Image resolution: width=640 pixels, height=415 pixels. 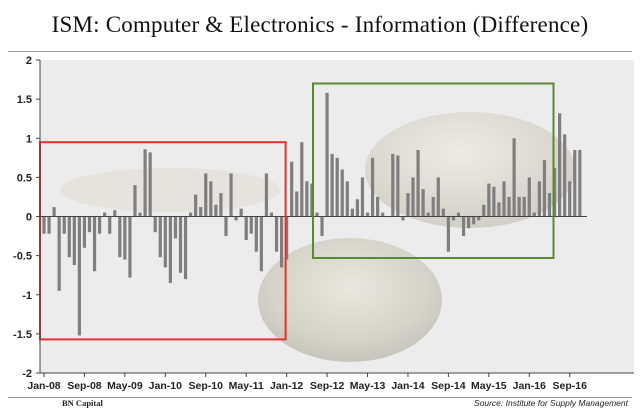 I want to click on footer-source: Source: Institute for Supply Management, so click(x=550, y=403).